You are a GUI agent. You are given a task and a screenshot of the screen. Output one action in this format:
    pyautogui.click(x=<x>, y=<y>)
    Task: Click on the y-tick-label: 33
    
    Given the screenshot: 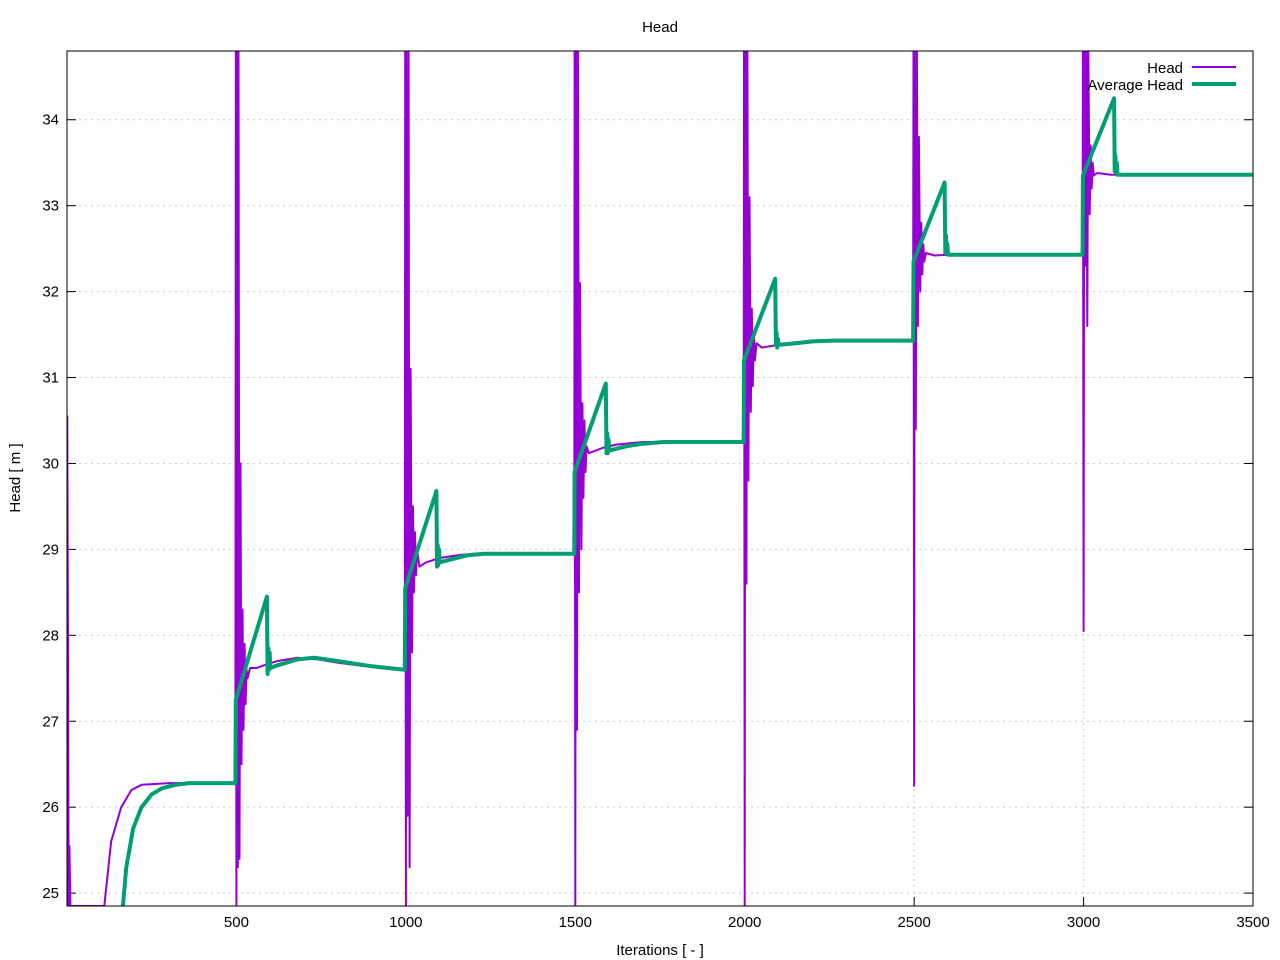 What is the action you would take?
    pyautogui.click(x=50, y=206)
    